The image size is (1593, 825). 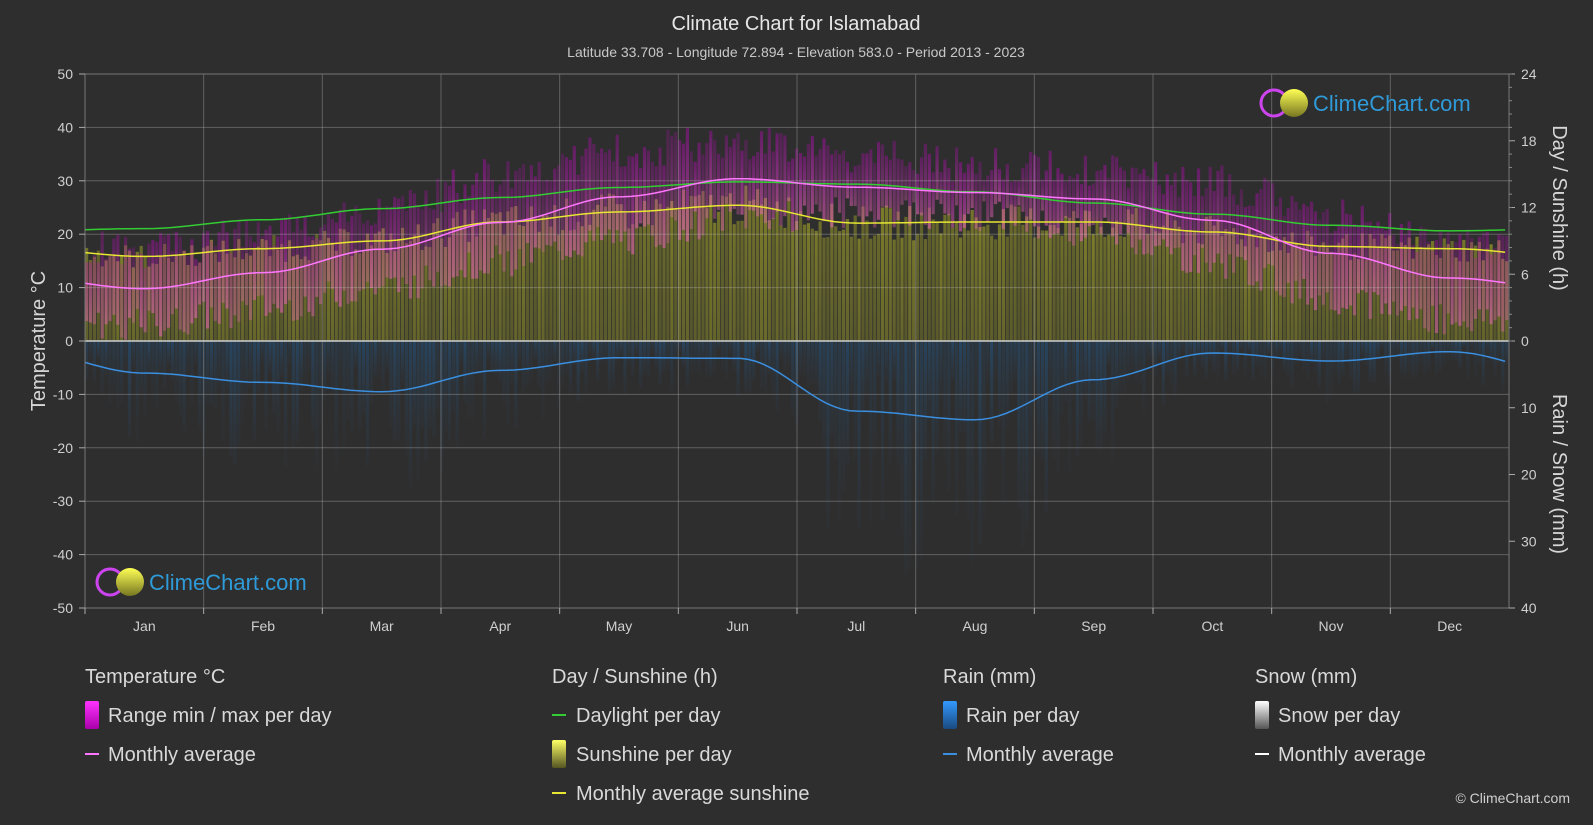 What do you see at coordinates (1331, 626) in the screenshot?
I see `month-label: Nov` at bounding box center [1331, 626].